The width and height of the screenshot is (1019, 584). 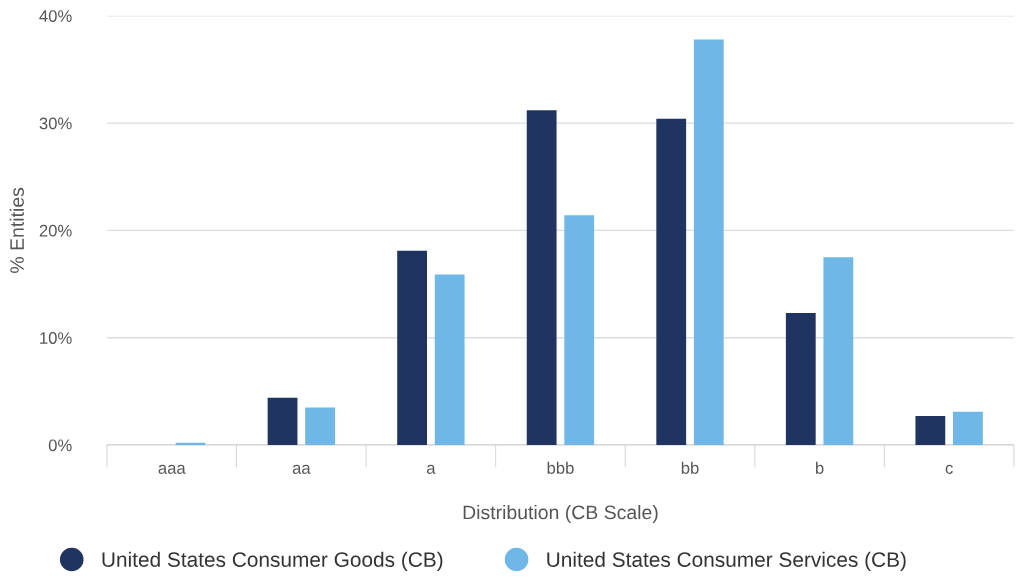 What do you see at coordinates (272, 561) in the screenshot?
I see `legend-label: United States Consumer Goods (CB)` at bounding box center [272, 561].